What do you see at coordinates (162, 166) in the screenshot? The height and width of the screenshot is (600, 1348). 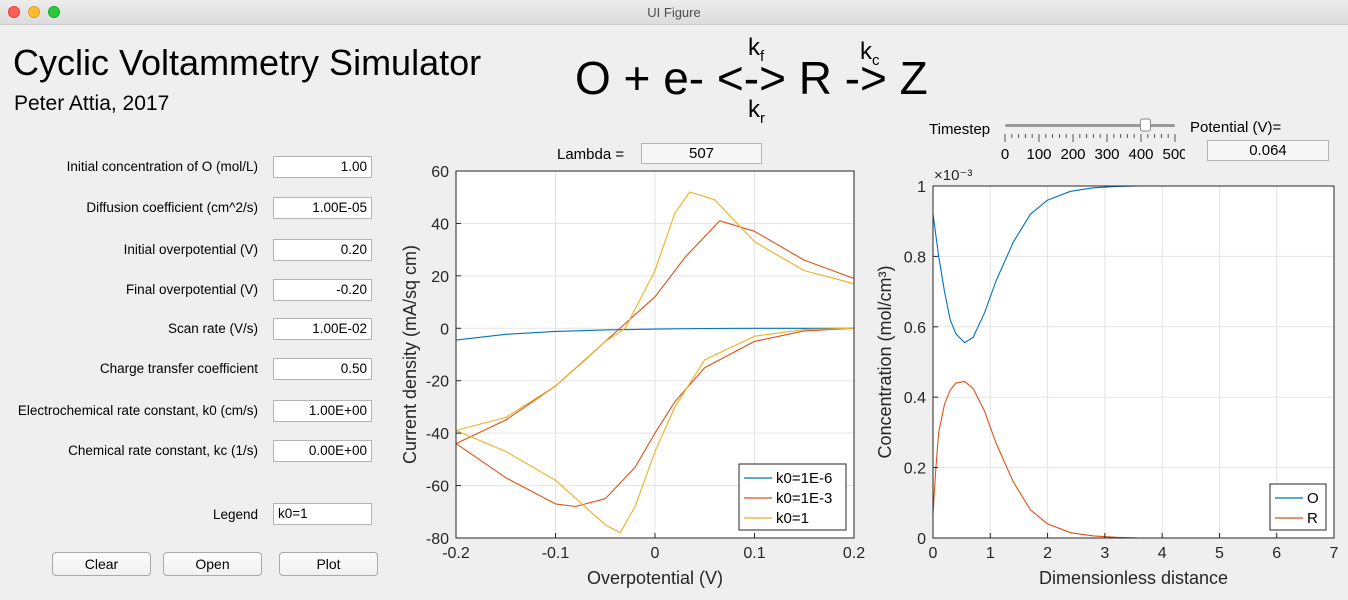 I see `param-label-initial-concentration: Initial concentration of O (mol/L)` at bounding box center [162, 166].